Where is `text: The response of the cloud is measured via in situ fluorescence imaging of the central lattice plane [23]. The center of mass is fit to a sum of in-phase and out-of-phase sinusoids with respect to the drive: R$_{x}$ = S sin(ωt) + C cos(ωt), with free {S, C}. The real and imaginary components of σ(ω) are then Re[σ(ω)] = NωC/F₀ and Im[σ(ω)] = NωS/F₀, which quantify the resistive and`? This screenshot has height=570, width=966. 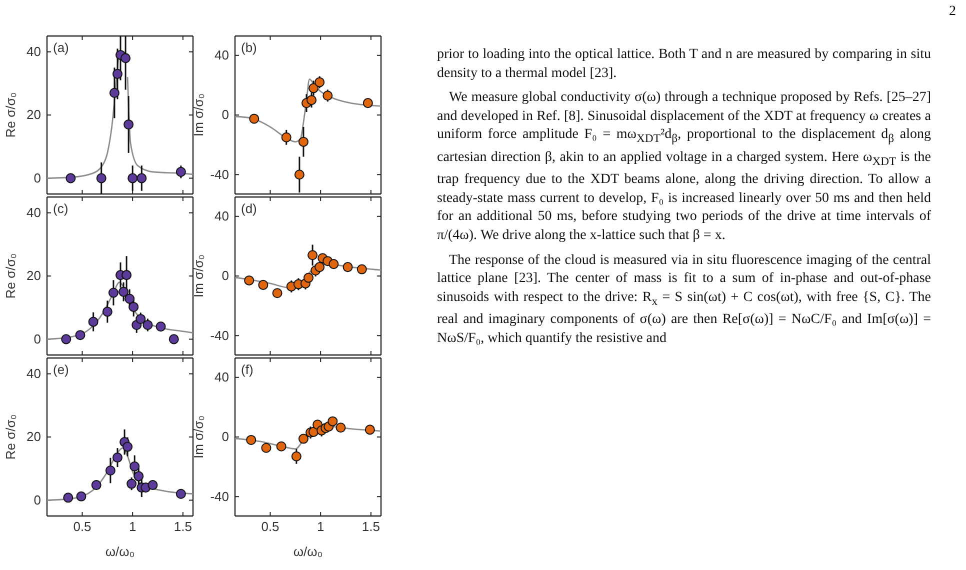 text: The response of the cloud is measured via in situ fluorescence imaging of the central lattice plane [23]. The center of mass is fit to a sum of in-phase and out-of-phase sinusoids with respect to the drive: R$_{x}$ = S sin(ωt) + C cos(ωt), with free {S, C}. The real and imaginary components of σ(ω) are then Re[σ(ω)] = NωC/F₀ and Im[σ(ω)] = NωS/F₀, which quantify the resistive and is located at coordinates (684, 300).